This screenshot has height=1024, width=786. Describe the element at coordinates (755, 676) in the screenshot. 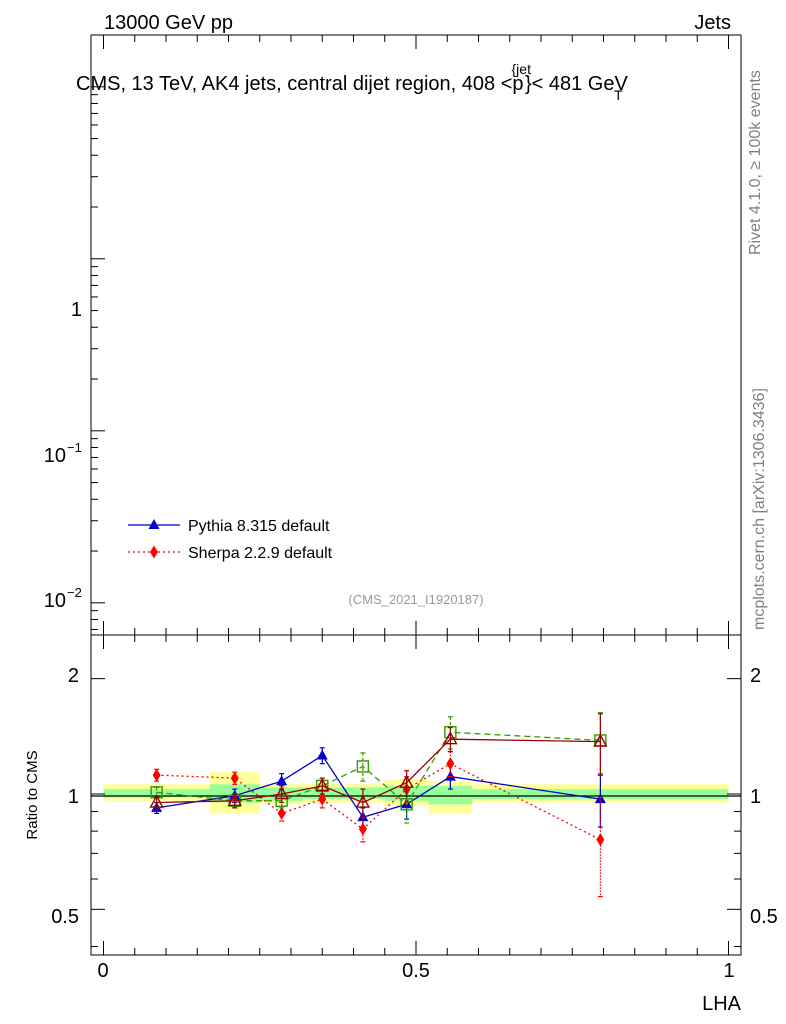

I see `ratio-right-tick-2: 2` at that location.